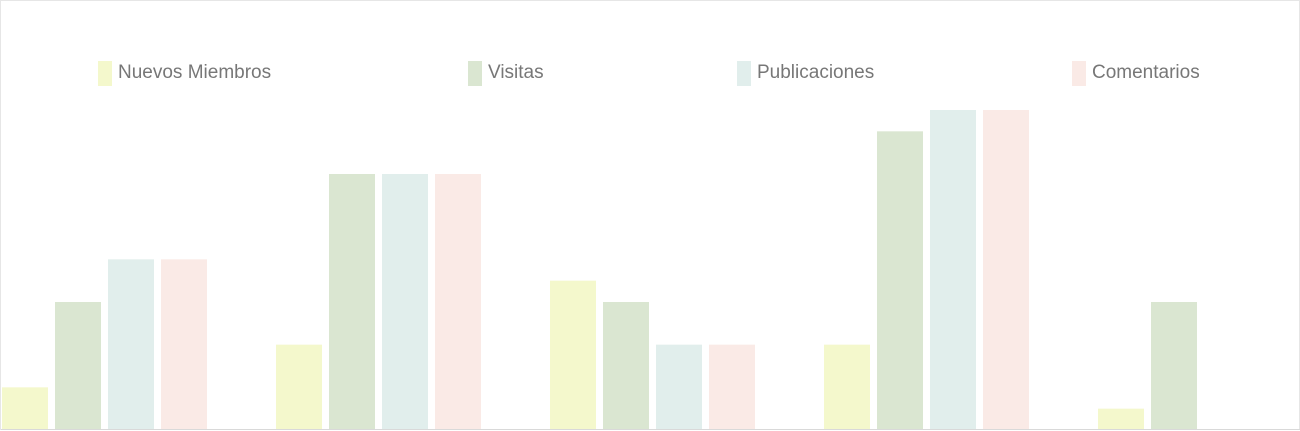 This screenshot has height=431, width=1300. I want to click on legend-swatch-visitas, so click(475, 73).